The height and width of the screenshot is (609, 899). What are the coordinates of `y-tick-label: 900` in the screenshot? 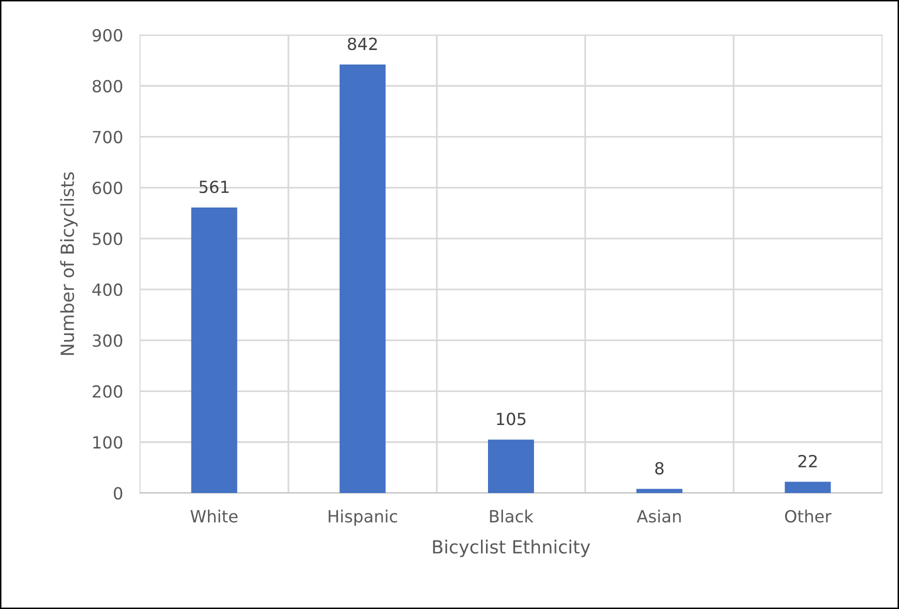 It's located at (107, 35).